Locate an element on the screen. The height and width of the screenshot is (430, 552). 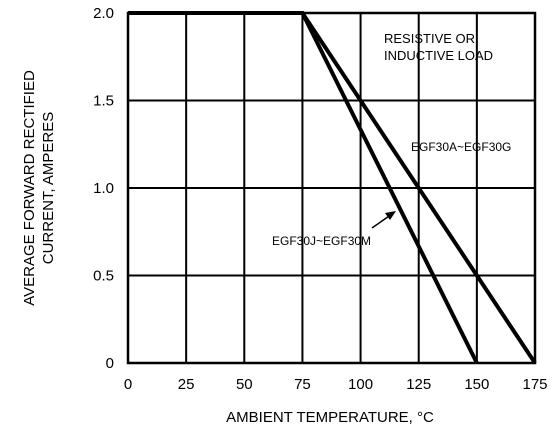
y-tick-label-4: 2.0 is located at coordinates (103, 13).